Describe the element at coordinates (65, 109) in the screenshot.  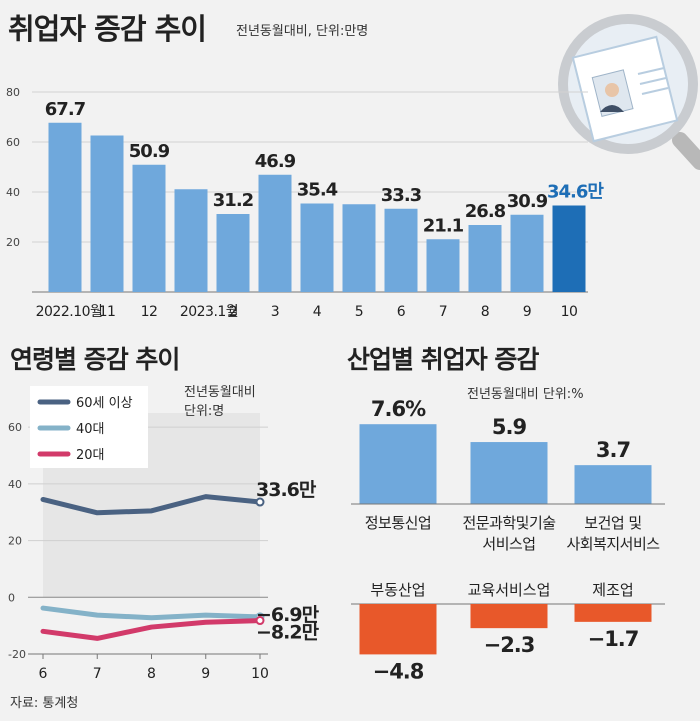
I see `data-label: 67.7` at that location.